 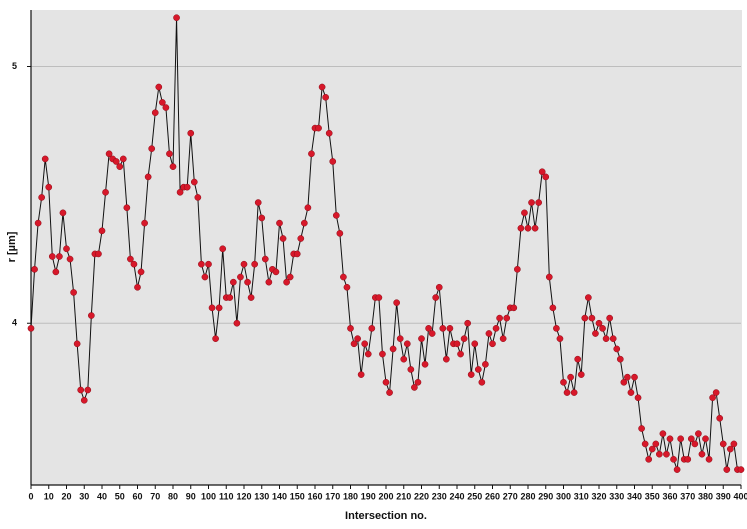 I want to click on y-tick-label: 4, so click(x=14, y=323).